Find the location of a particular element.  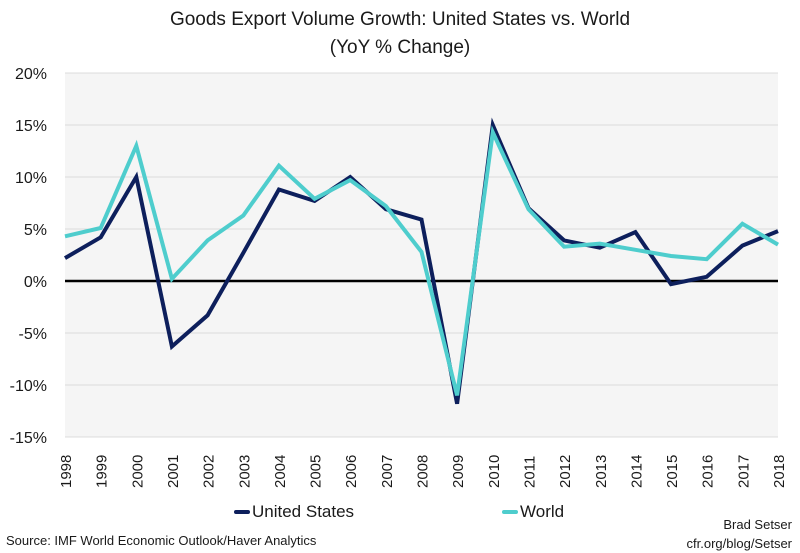

x-tick-label: 2000 is located at coordinates (137, 471).